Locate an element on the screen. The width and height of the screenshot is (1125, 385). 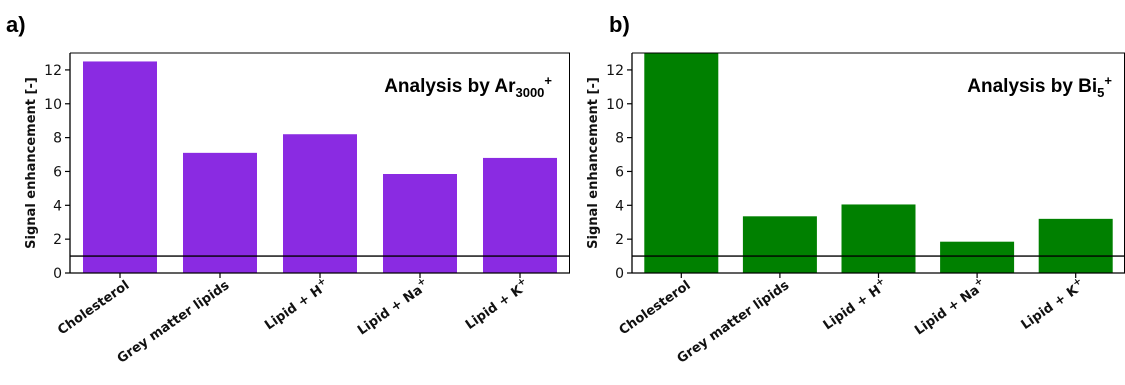
analysis-annotation: Analysis by Ar3000+ is located at coordinates (468, 86).